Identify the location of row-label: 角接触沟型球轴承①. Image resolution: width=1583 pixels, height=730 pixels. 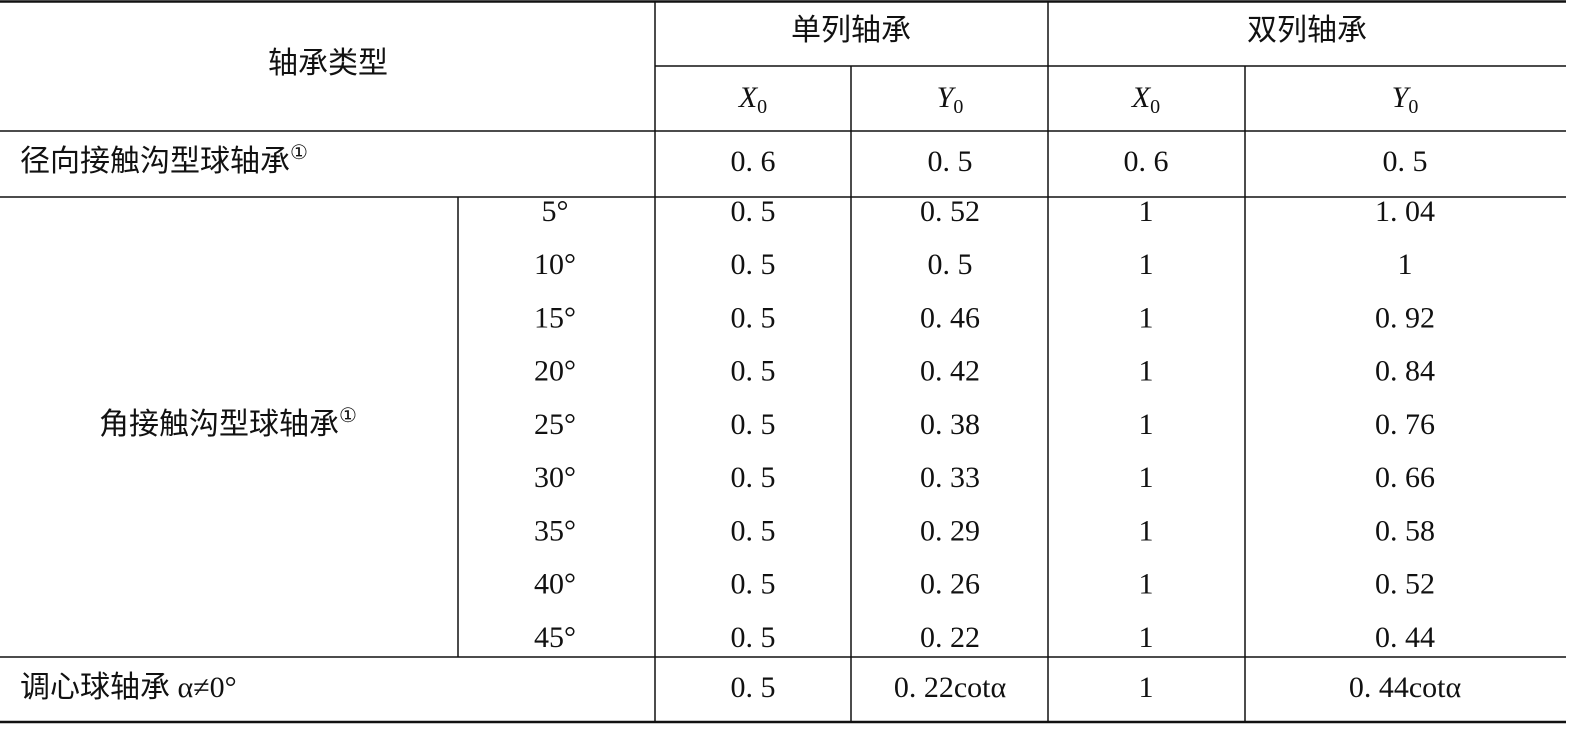
(228, 423).